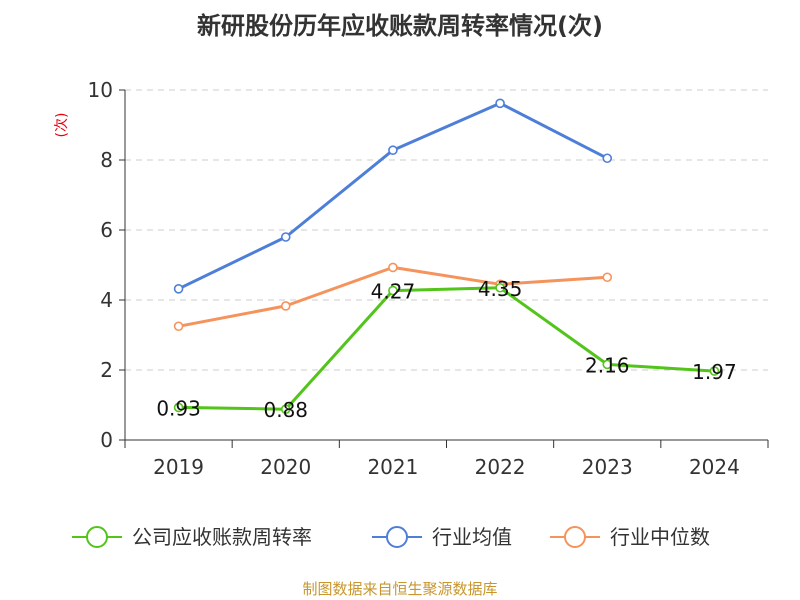  Describe the element at coordinates (400, 26) in the screenshot. I see `chart-title: 新研股份历年应收账款周转率情况(次)` at that location.